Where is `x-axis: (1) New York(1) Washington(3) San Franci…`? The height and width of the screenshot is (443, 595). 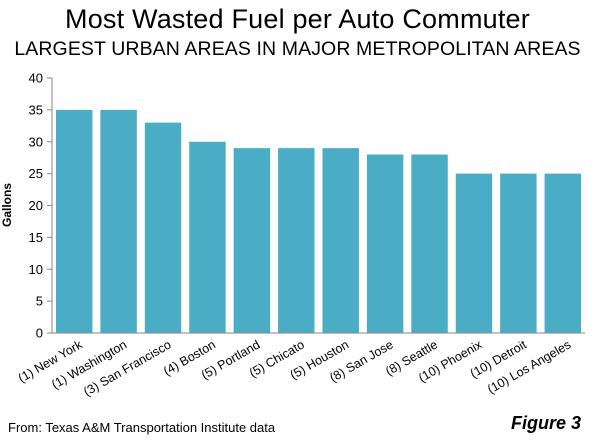 x-axis: (1) New York(1) Washington(3) San Franci… is located at coordinates (300, 365).